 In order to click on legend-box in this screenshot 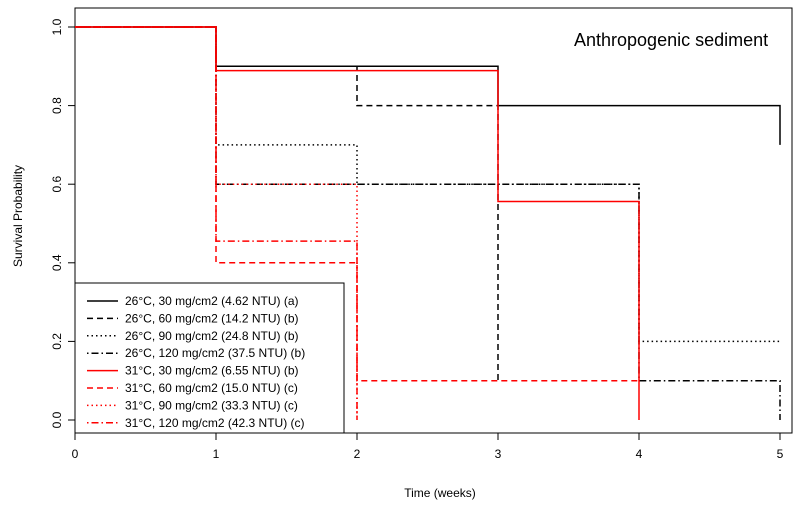, I will do `click(209, 358)`.